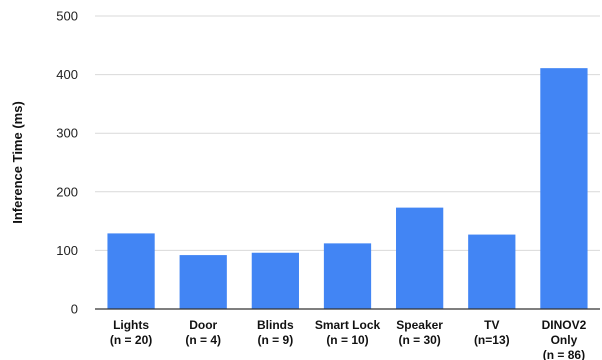  I want to click on x-category-label: Door (n = 4), so click(203, 332).